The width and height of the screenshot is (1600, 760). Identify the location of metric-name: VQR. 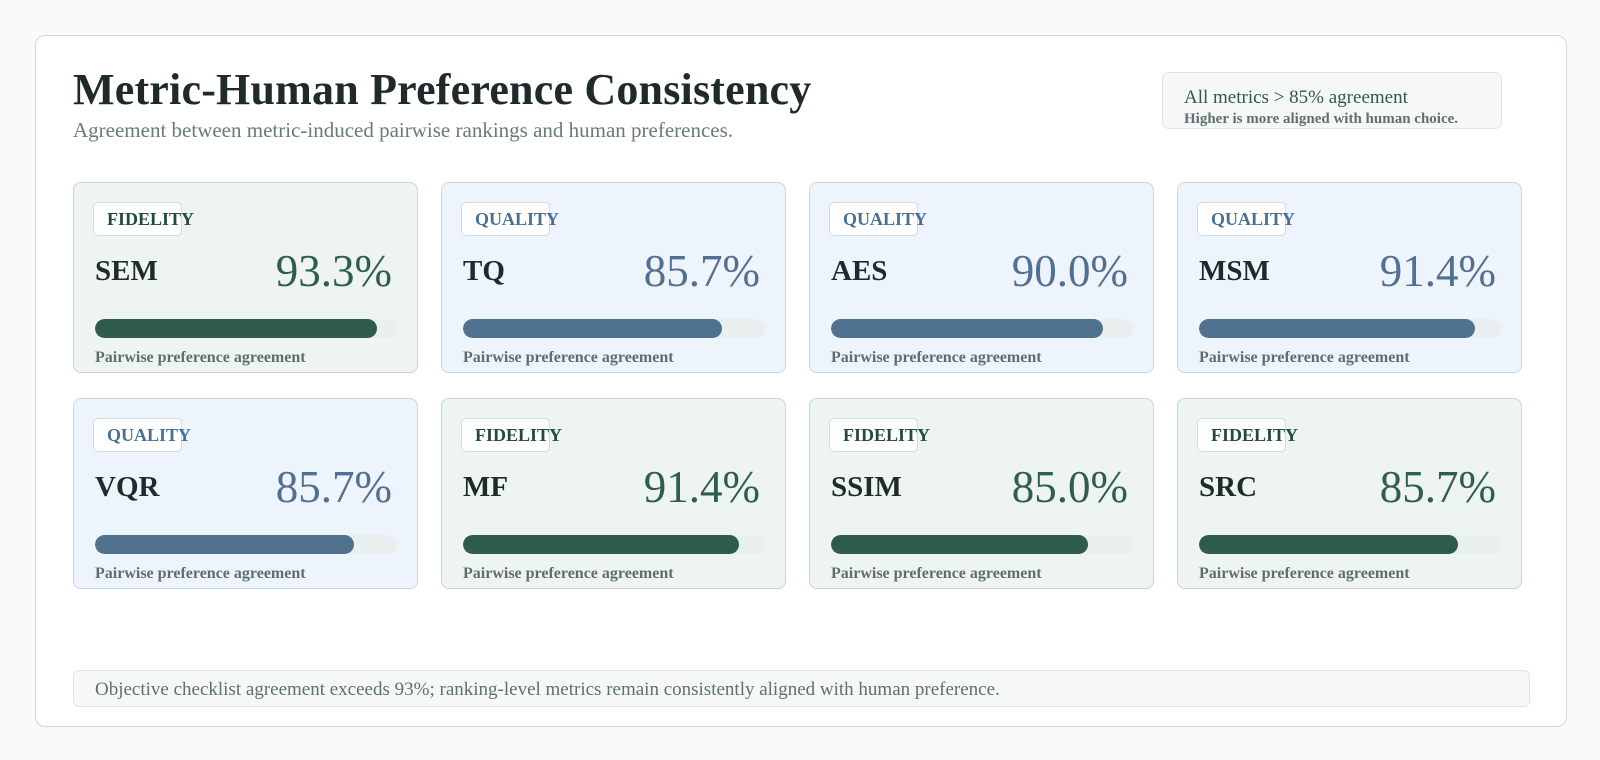
(127, 487).